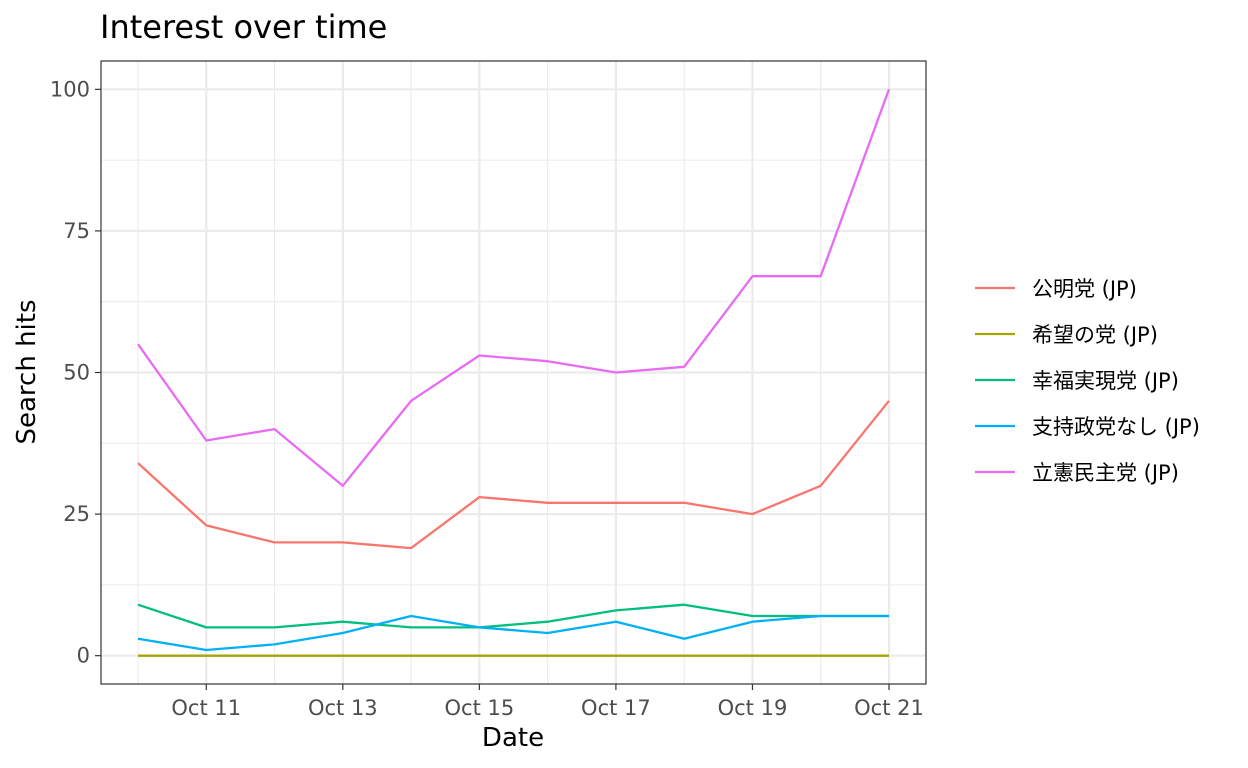  I want to click on legend-label: 公明党 (JP), so click(1084, 289).